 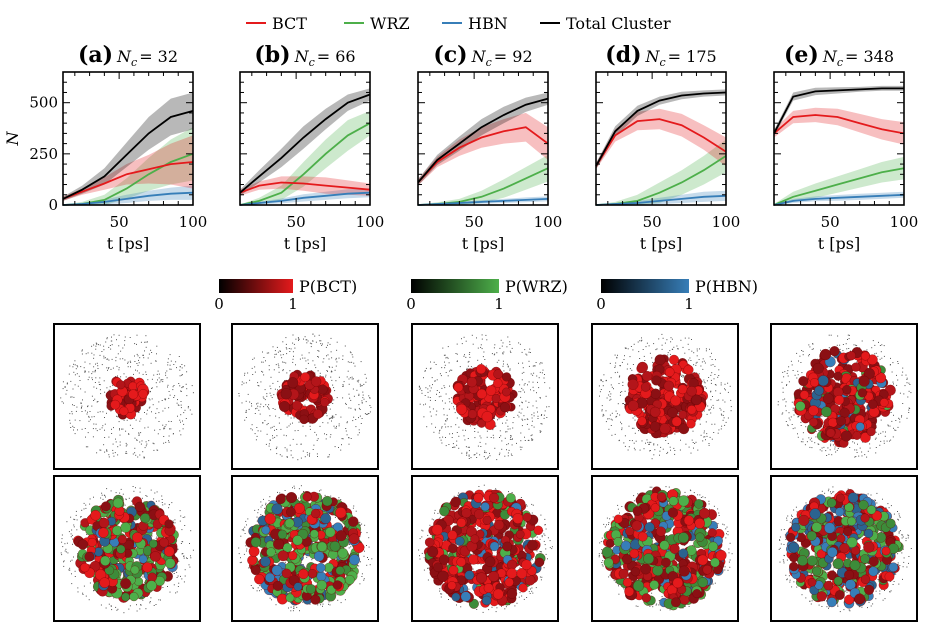 I want to click on nc-value: = 66, so click(x=336, y=56).